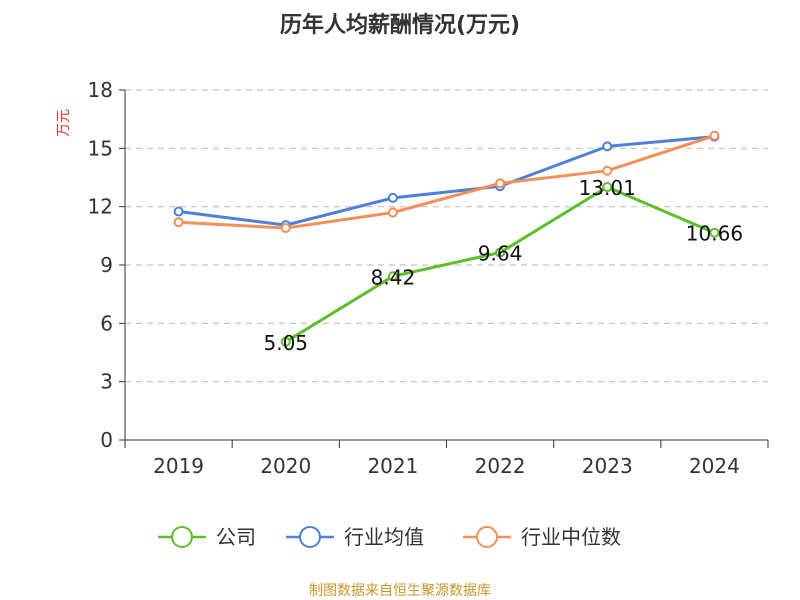 The image size is (800, 600). I want to click on data-label: 5.05, so click(285, 343).